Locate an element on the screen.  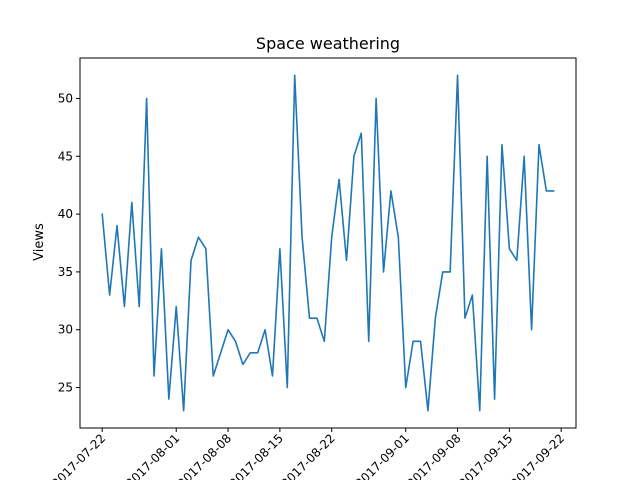
y-tick-label: 30 is located at coordinates (65, 330).